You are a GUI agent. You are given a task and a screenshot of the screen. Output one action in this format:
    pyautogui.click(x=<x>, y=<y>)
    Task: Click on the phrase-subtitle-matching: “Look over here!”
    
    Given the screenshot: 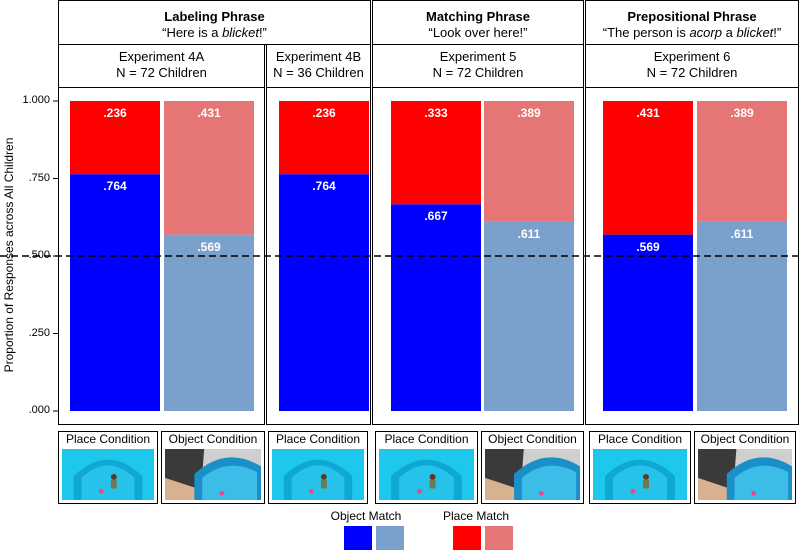 What is the action you would take?
    pyautogui.click(x=478, y=32)
    